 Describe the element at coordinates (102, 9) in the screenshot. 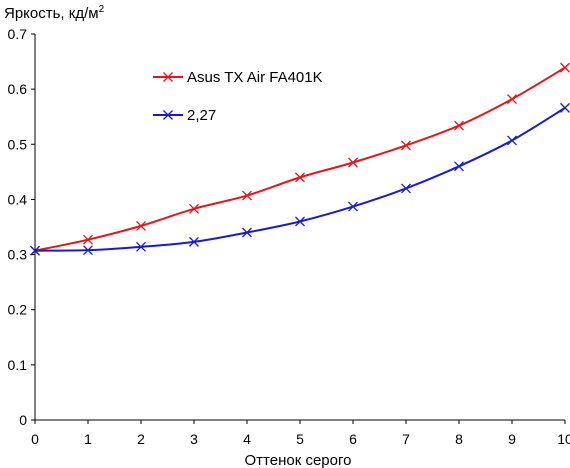

I see `y-axis-title-superscript: 2` at that location.